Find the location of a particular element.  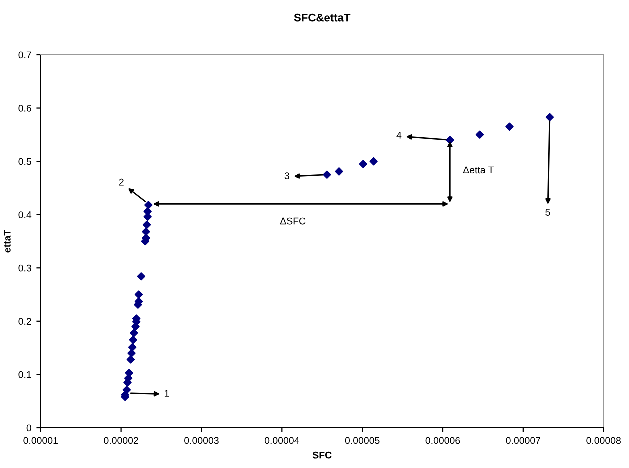

annotation: 4 is located at coordinates (399, 135).